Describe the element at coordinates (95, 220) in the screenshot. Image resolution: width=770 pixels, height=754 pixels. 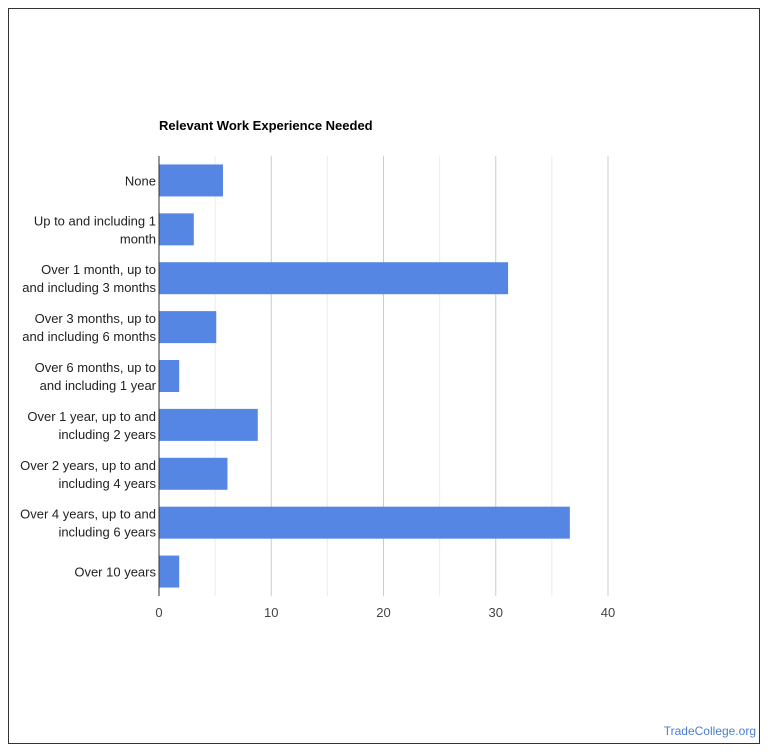
I see `category-label: Up to and including 1` at that location.